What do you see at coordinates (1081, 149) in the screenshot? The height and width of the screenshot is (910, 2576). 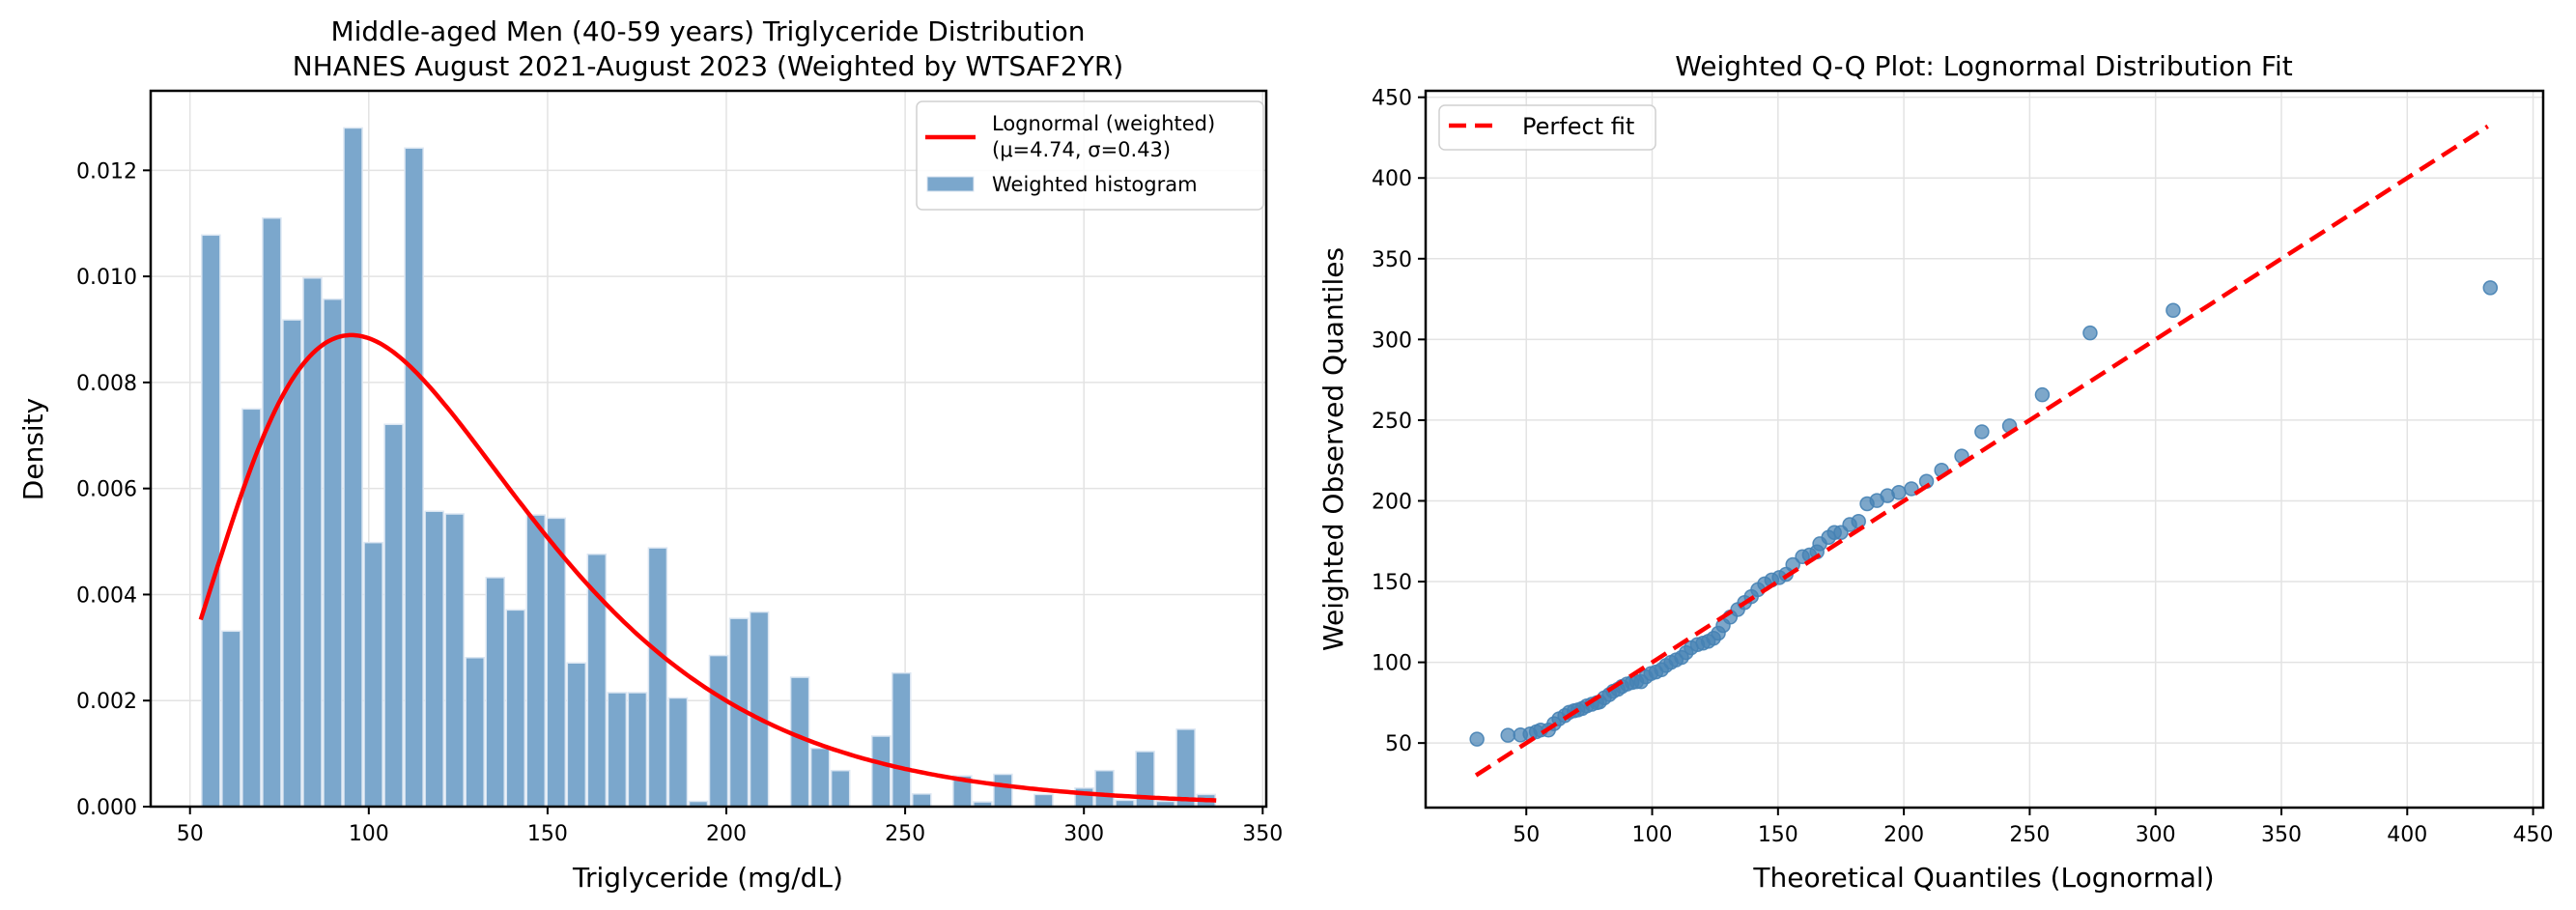 I see `legend-label-lognormal-params: (μ=4.74, σ=0.43)` at bounding box center [1081, 149].